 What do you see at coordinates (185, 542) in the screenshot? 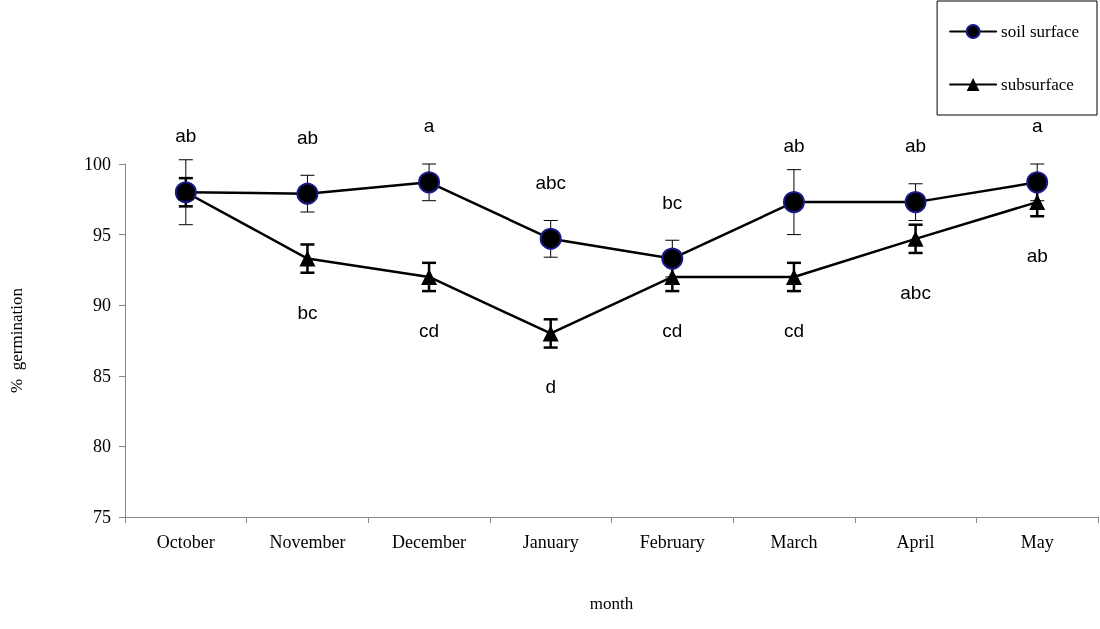
I see `x-tick-label: October` at bounding box center [185, 542].